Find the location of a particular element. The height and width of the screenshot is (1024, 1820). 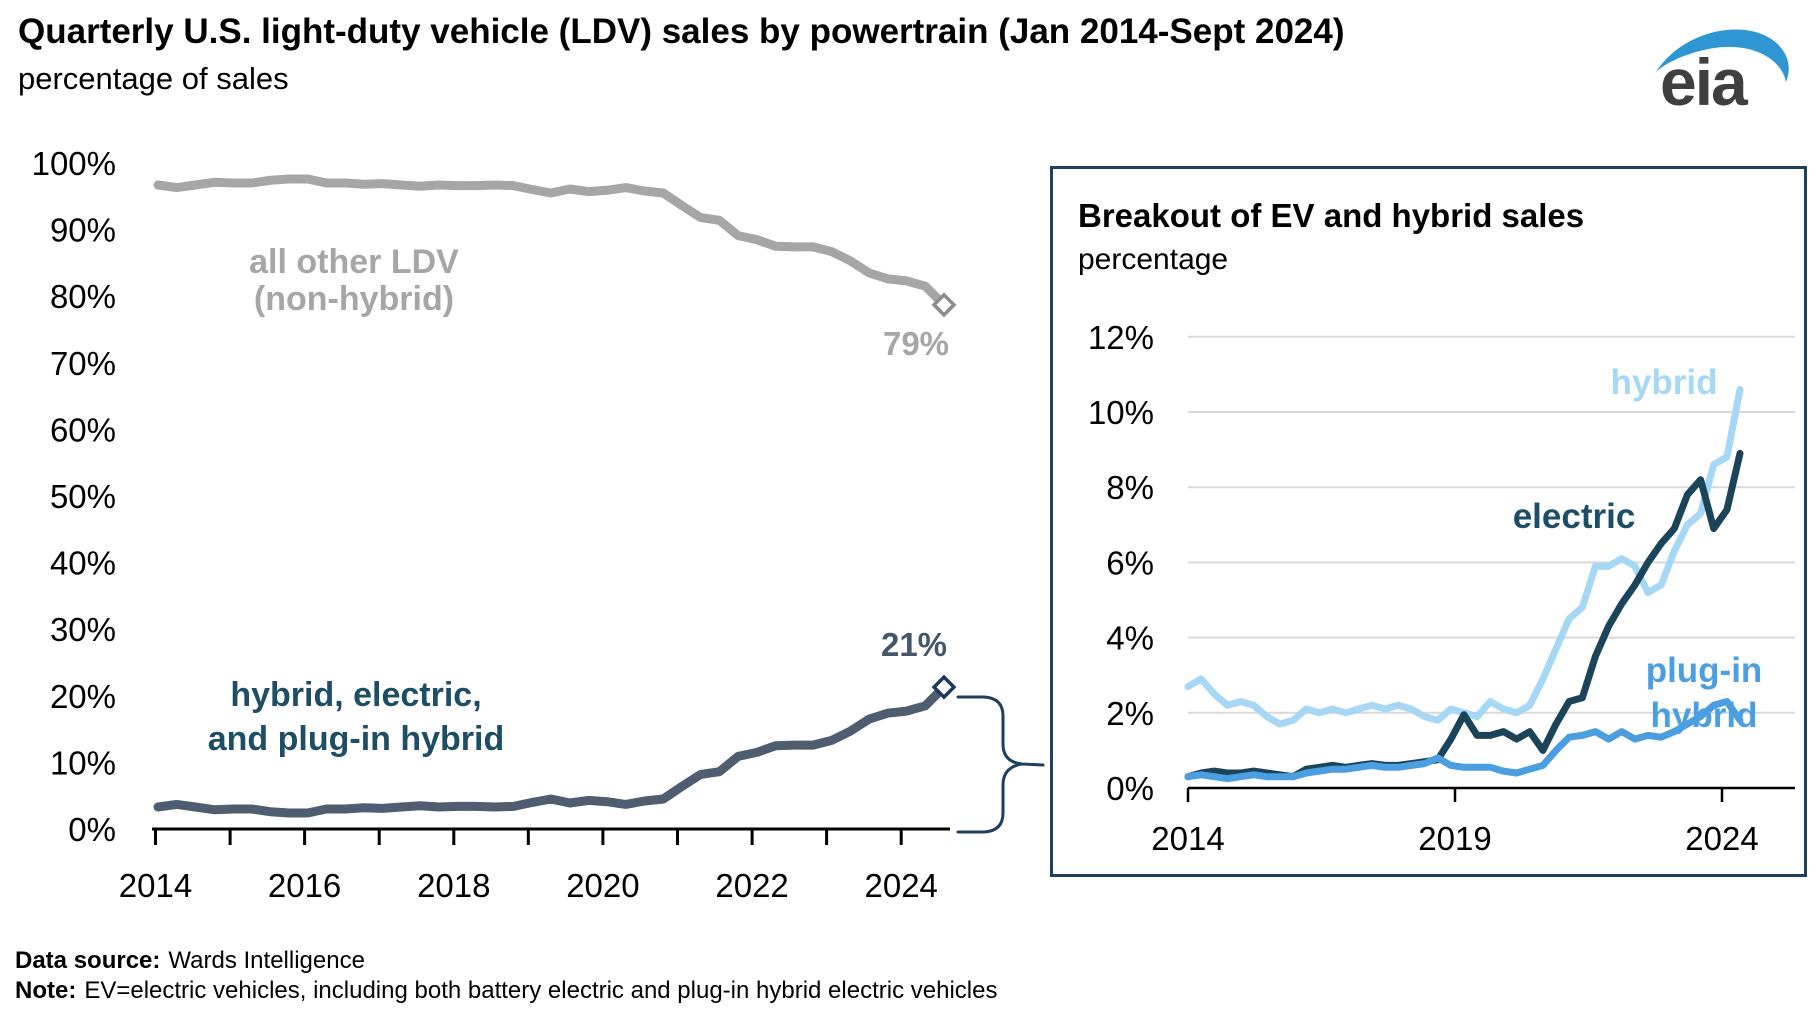

logo-text: eia is located at coordinates (1704, 82).